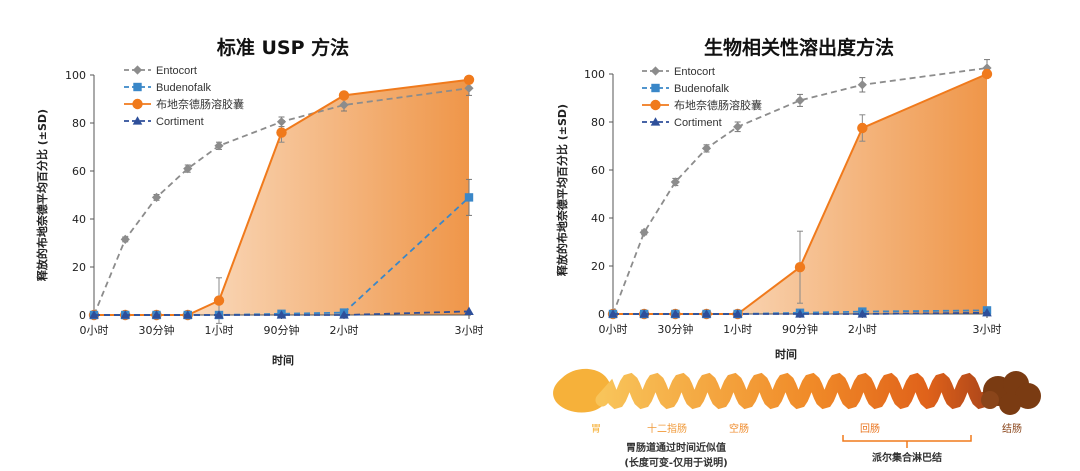 This screenshot has width=1080, height=471. I want to click on jejunum-label: 空肠, so click(739, 428).